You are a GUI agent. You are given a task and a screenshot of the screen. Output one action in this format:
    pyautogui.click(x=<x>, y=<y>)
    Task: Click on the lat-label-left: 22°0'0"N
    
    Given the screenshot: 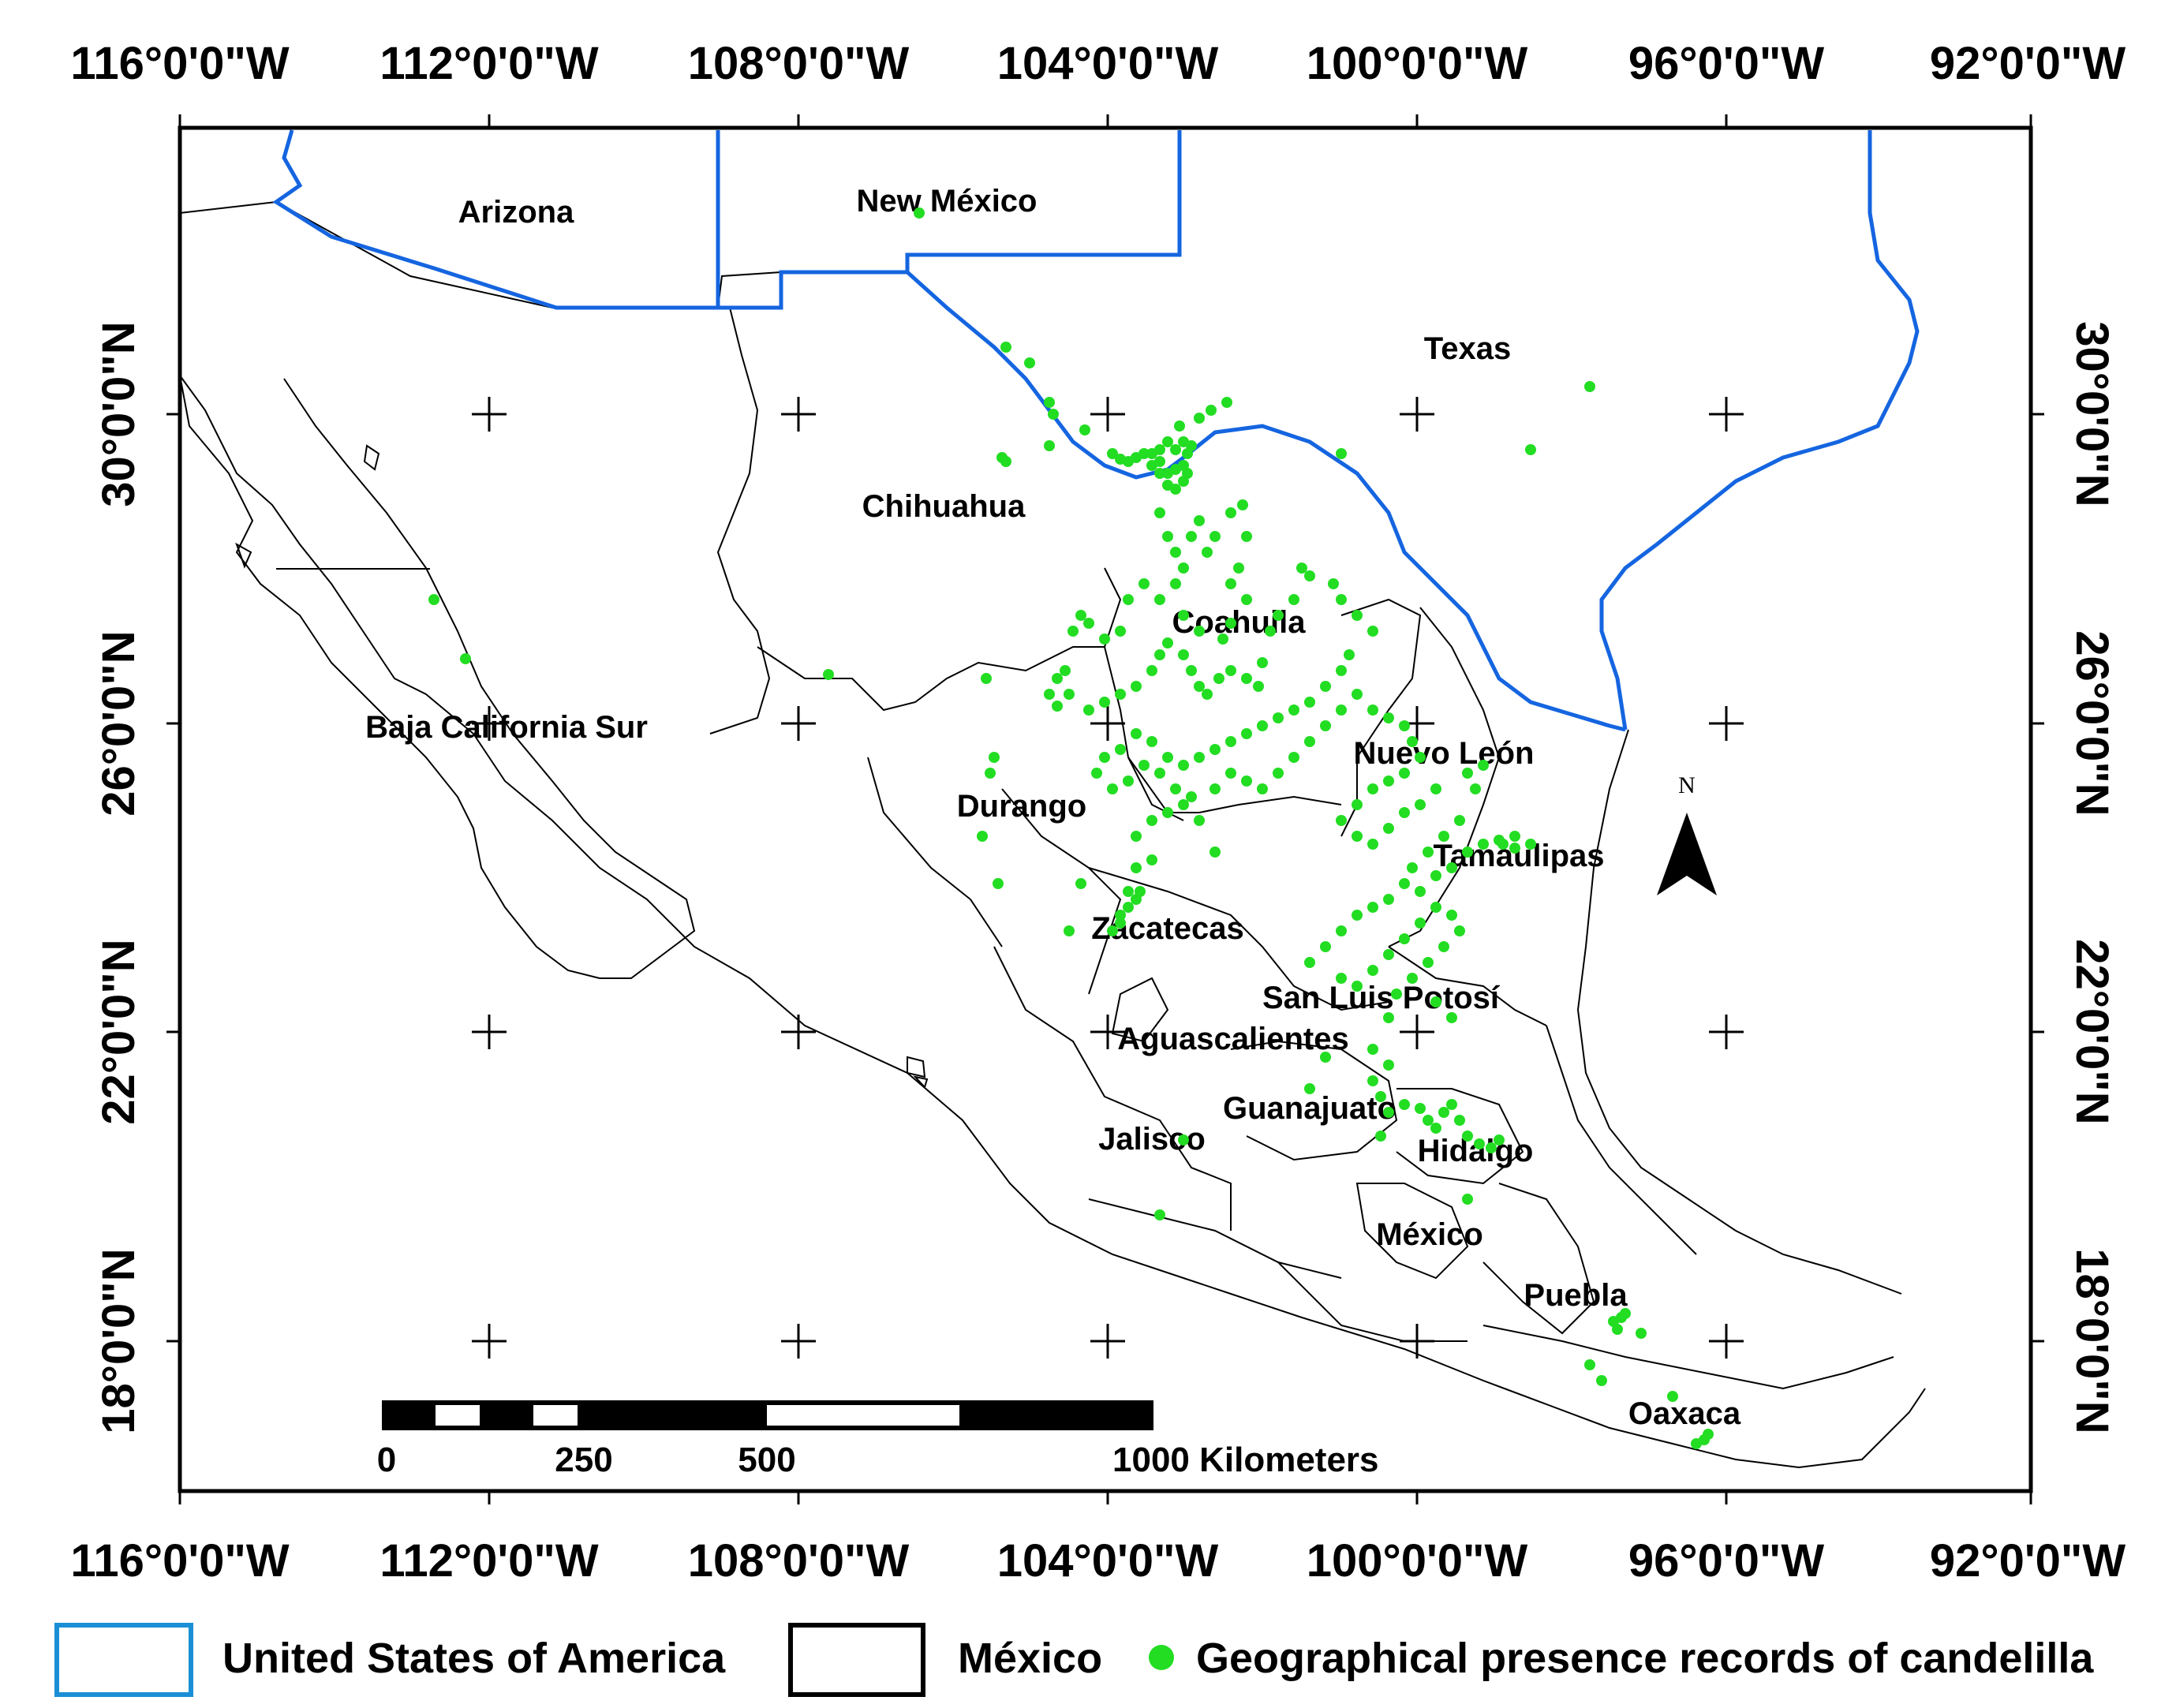 What is the action you would take?
    pyautogui.click(x=119, y=1031)
    